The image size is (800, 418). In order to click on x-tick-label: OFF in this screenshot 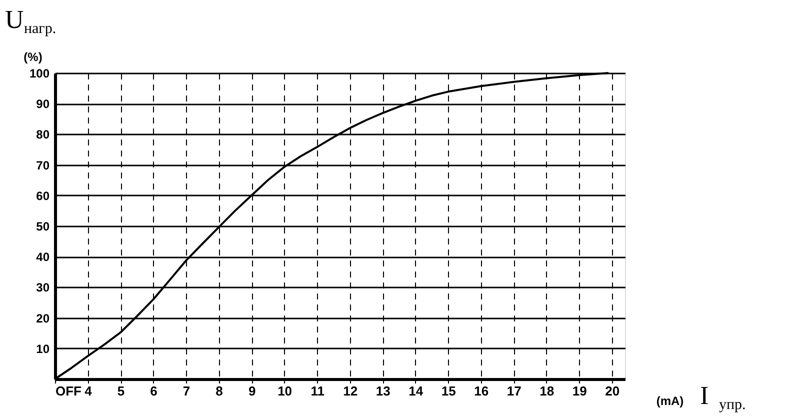, I will do `click(69, 391)`.